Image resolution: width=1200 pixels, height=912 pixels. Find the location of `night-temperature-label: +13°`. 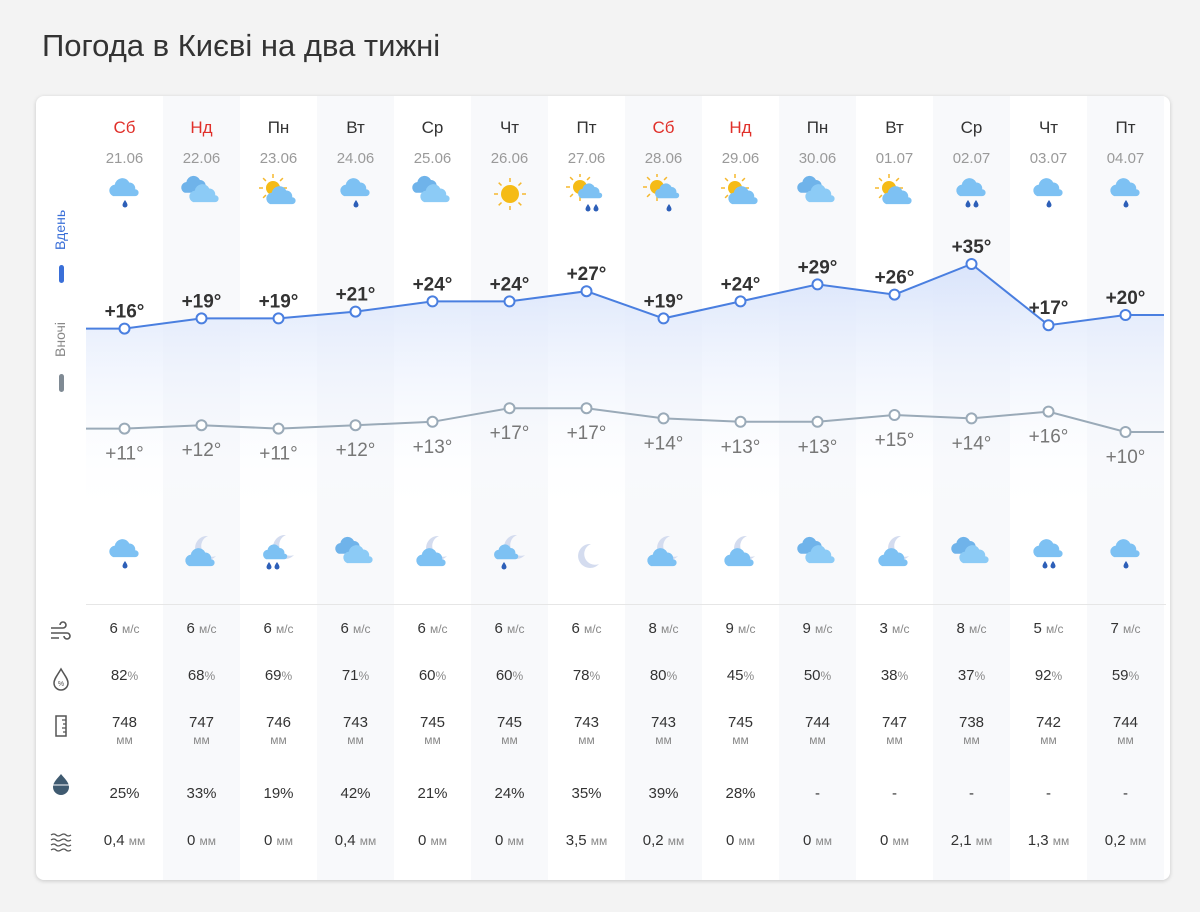

night-temperature-label: +13° is located at coordinates (741, 447).